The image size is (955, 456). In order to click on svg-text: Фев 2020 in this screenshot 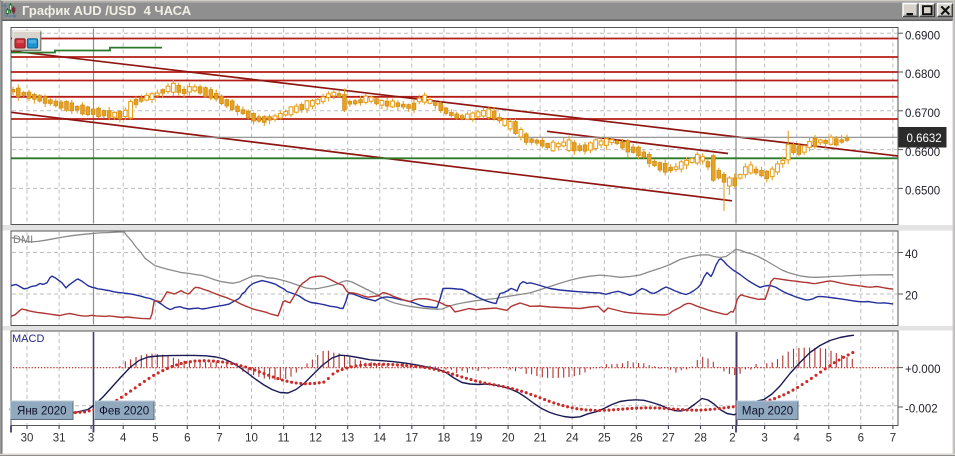, I will do `click(124, 412)`.